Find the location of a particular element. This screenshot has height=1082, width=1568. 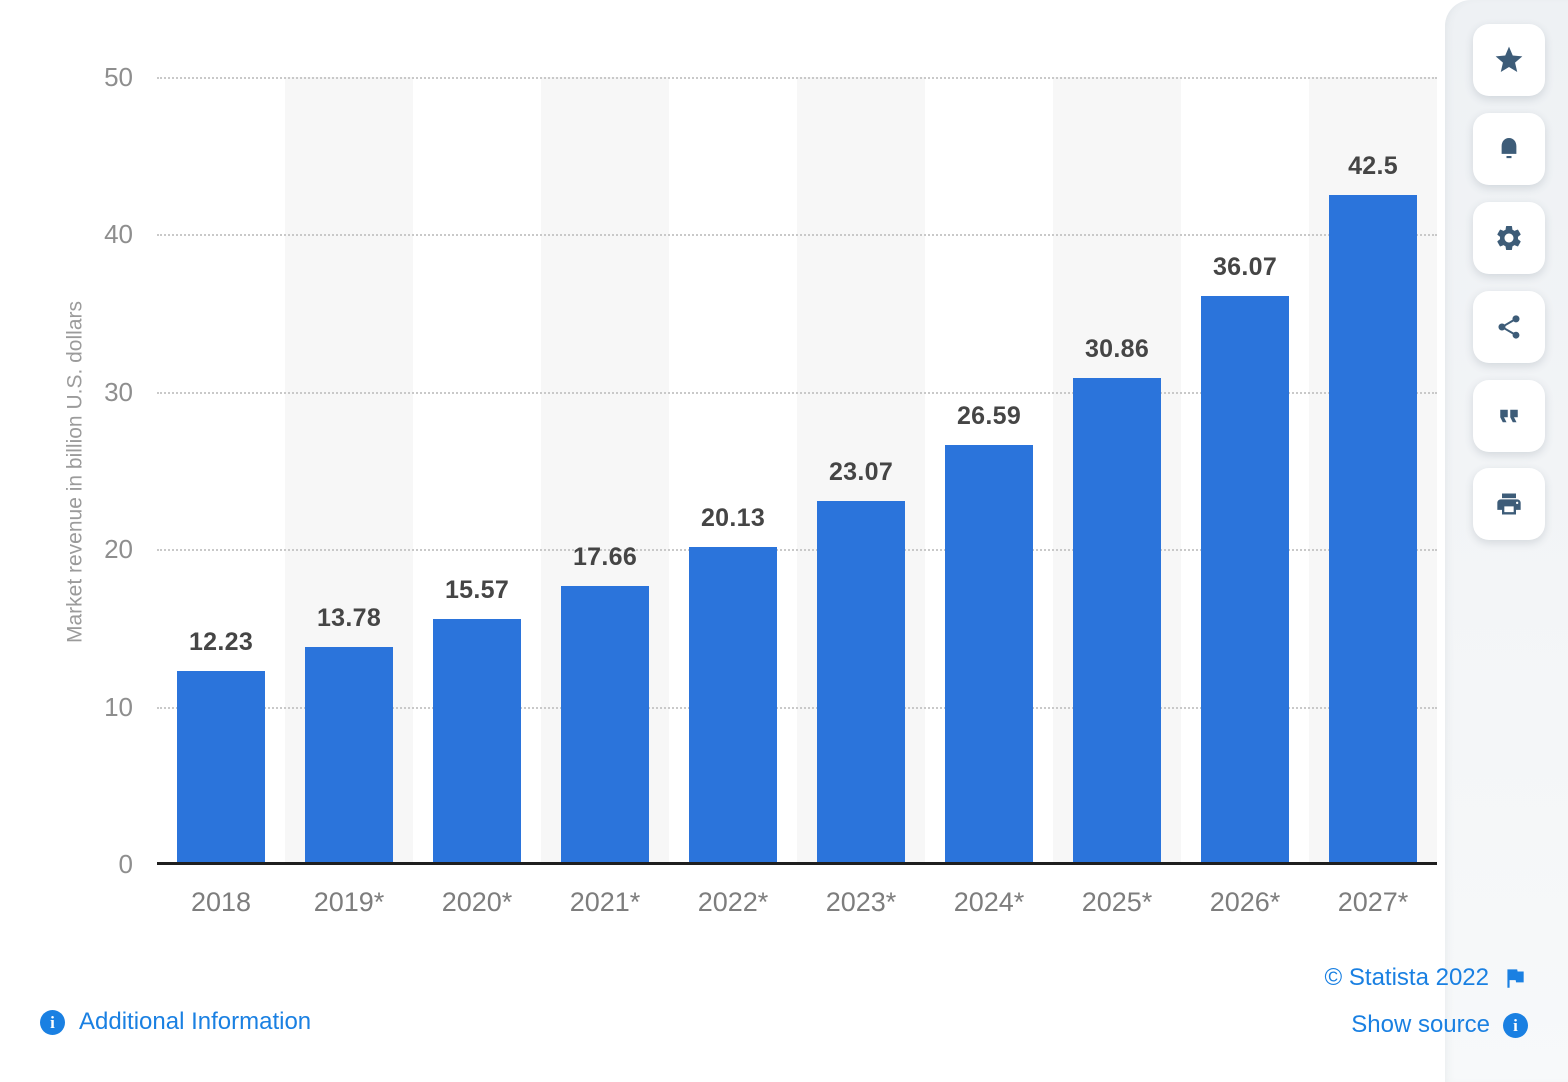

bar-value-label: 20.13 is located at coordinates (733, 518).